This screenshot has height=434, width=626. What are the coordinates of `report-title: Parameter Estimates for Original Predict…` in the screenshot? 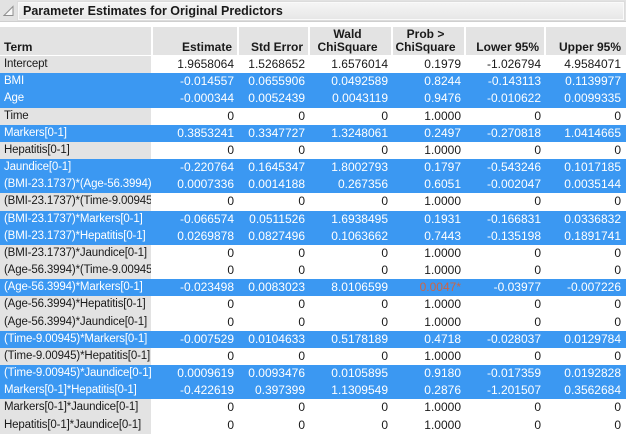 It's located at (321, 10).